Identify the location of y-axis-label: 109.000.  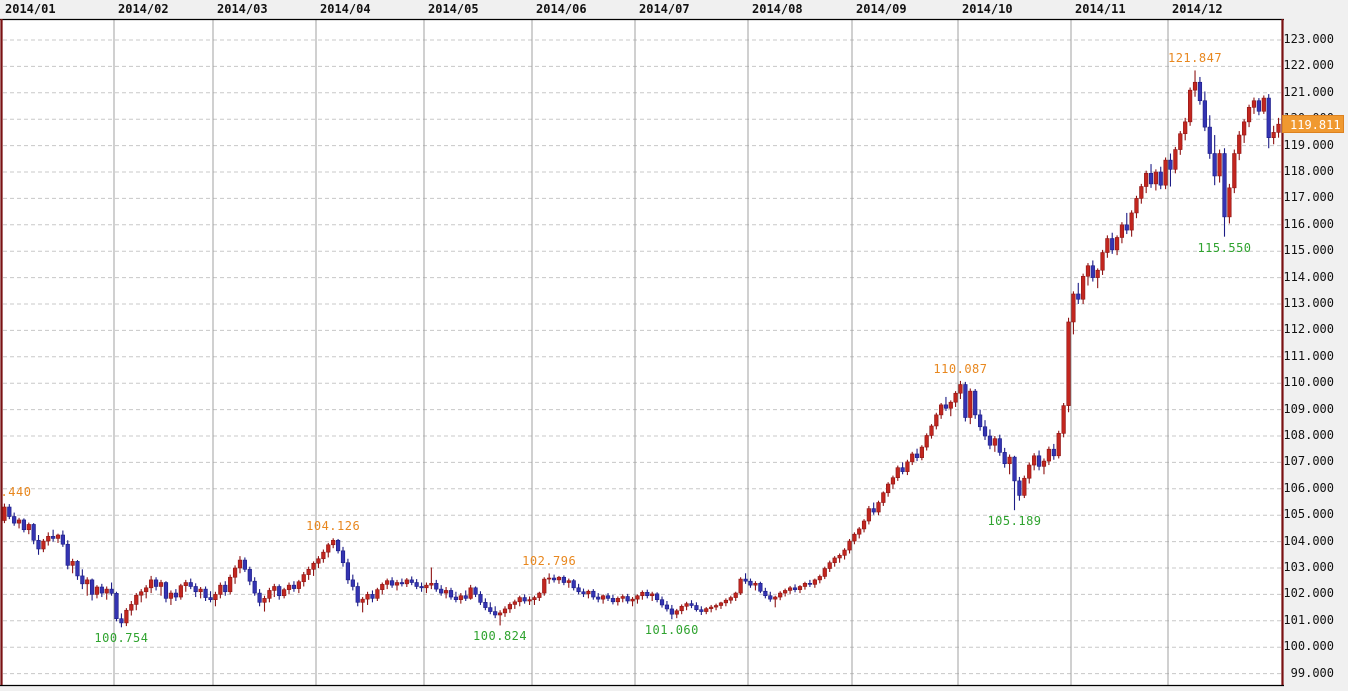
(1308, 408).